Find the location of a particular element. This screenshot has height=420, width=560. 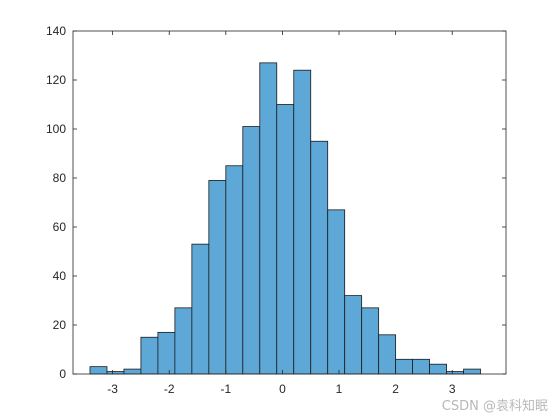

y-tick-label: 120 is located at coordinates (56, 80).